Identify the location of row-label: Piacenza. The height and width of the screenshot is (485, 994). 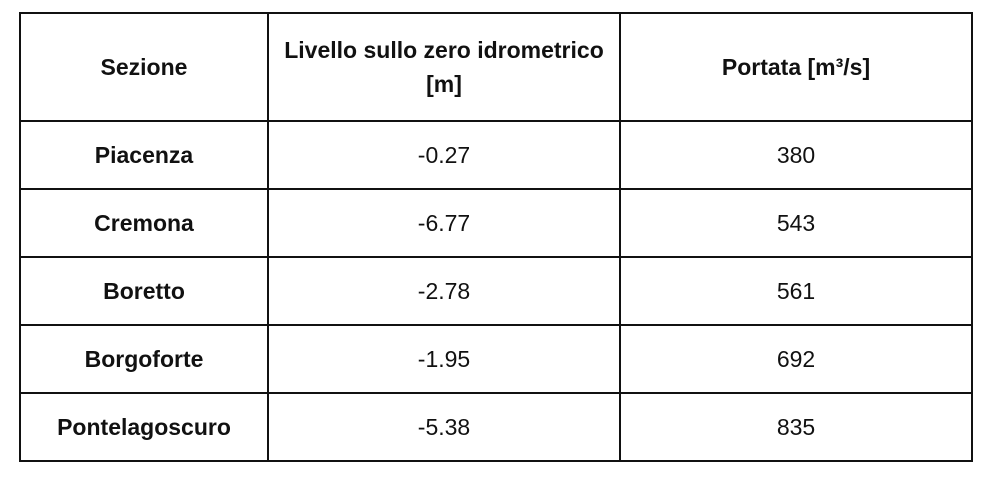
(144, 155).